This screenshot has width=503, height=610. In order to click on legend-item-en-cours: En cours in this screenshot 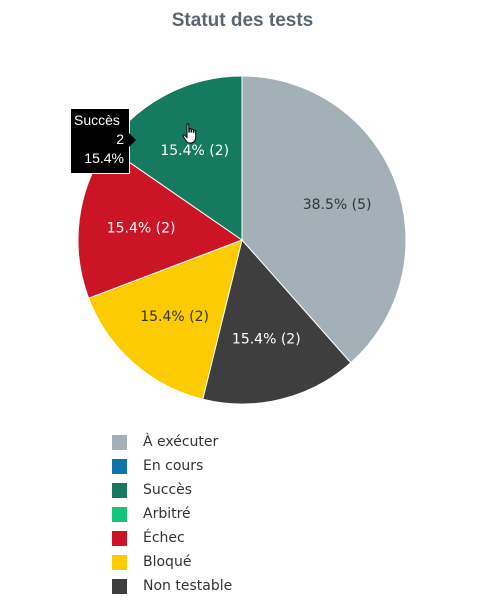, I will do `click(237, 466)`.